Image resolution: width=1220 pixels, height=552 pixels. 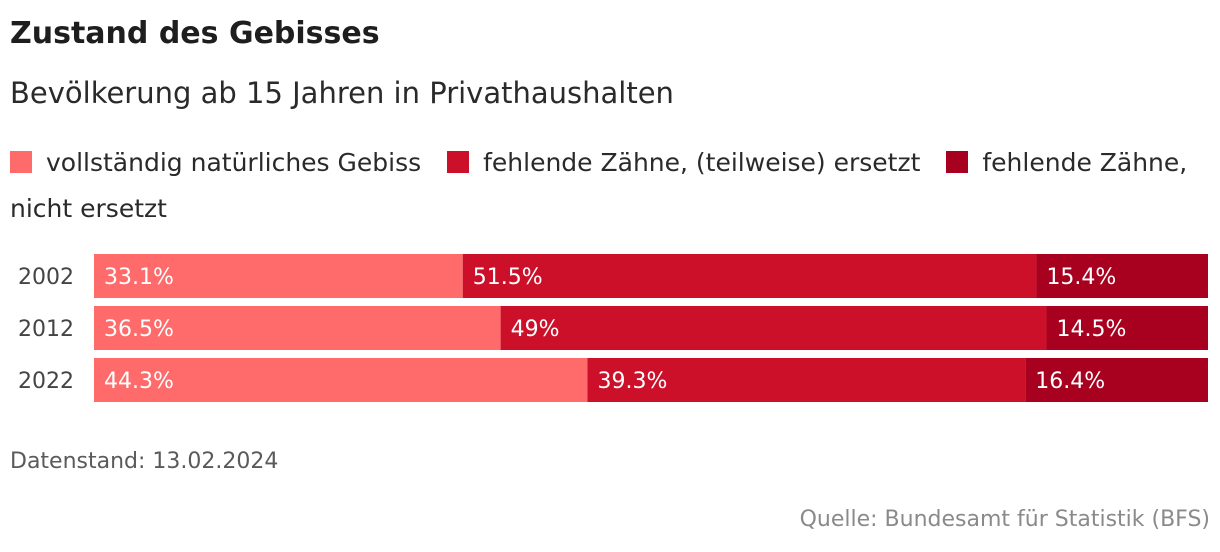 I want to click on legend-item-not-replaced: fehlende Zähne, nicht ersetzt, so click(x=598, y=185).